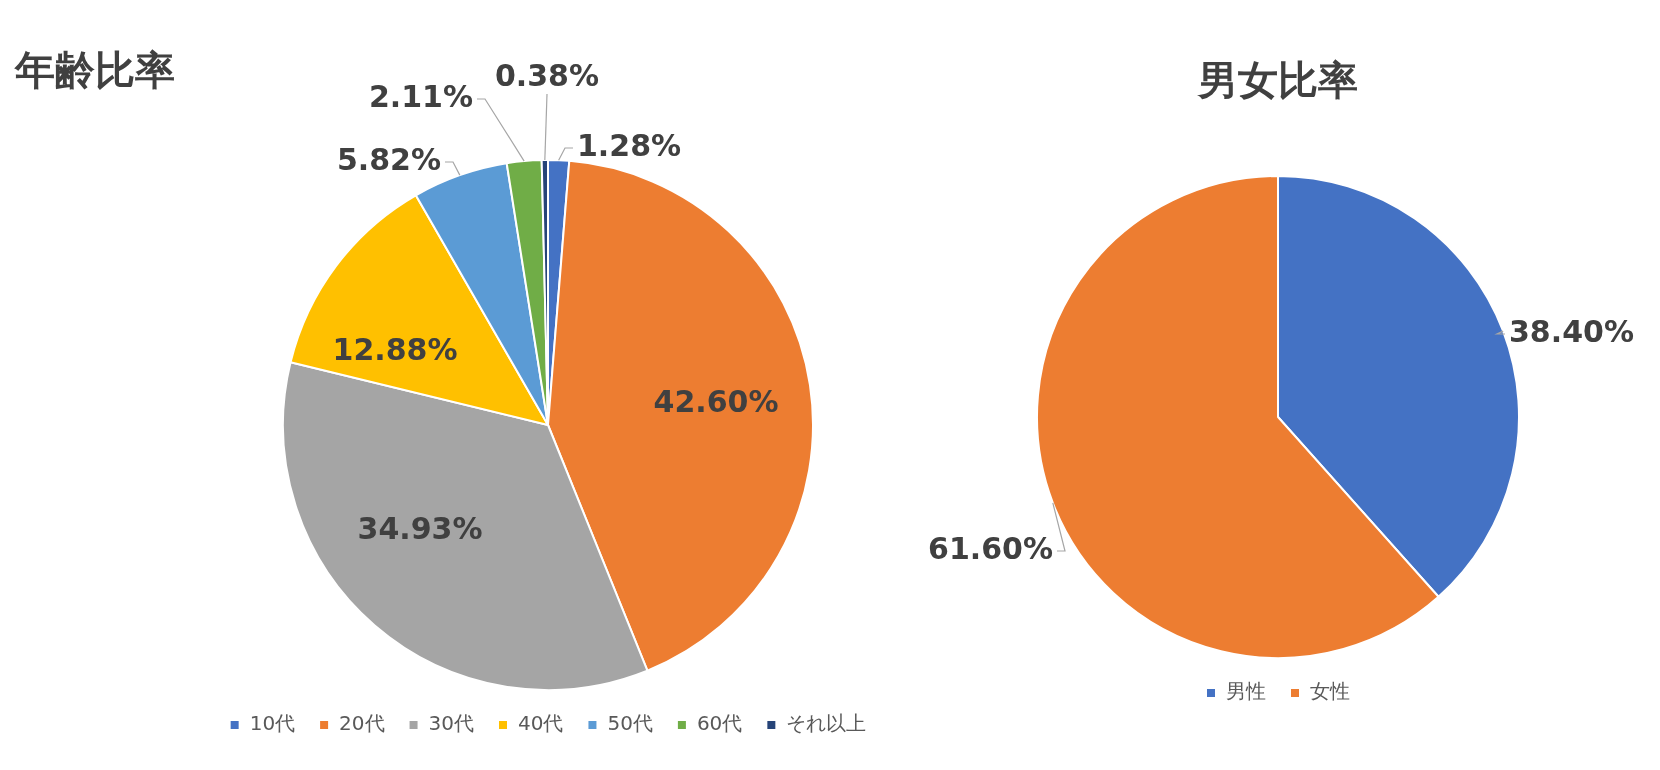 This screenshot has width=1660, height=770. What do you see at coordinates (395, 349) in the screenshot?
I see `data-label: 12.88%` at bounding box center [395, 349].